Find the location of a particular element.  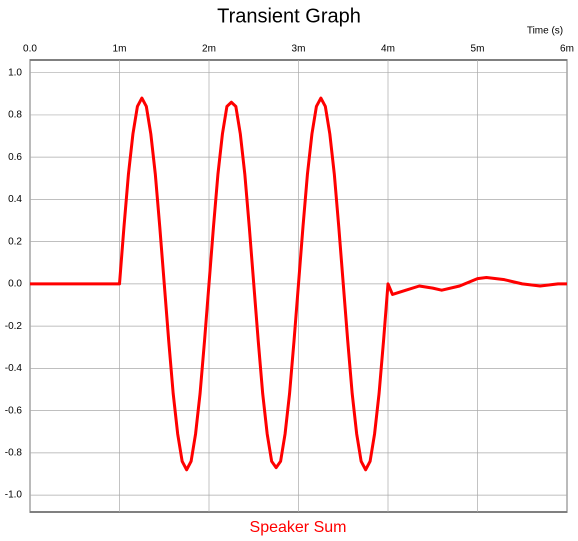

y-tick-label: -0.6 is located at coordinates (14, 410).